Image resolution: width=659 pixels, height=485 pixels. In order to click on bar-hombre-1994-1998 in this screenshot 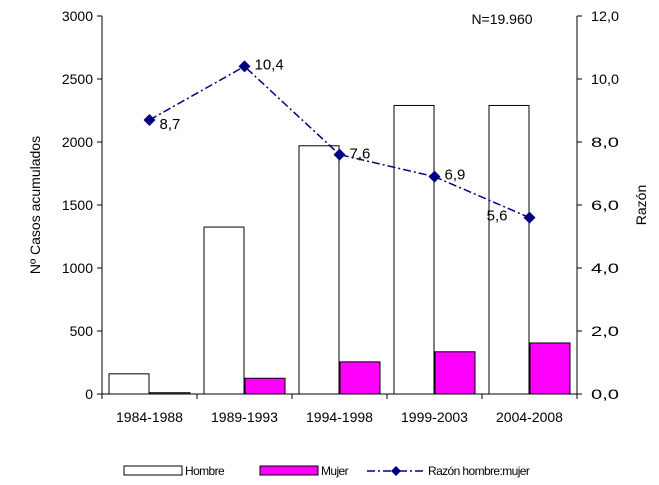, I will do `click(319, 270)`.